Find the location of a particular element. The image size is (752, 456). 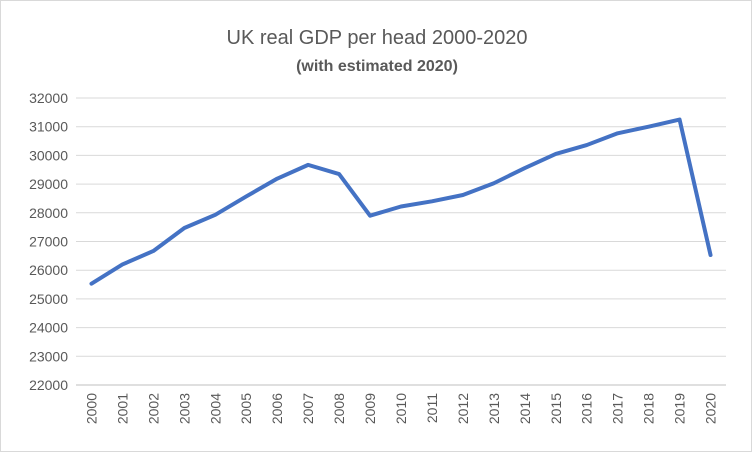

y-tick-label: 28000 is located at coordinates (48, 213).